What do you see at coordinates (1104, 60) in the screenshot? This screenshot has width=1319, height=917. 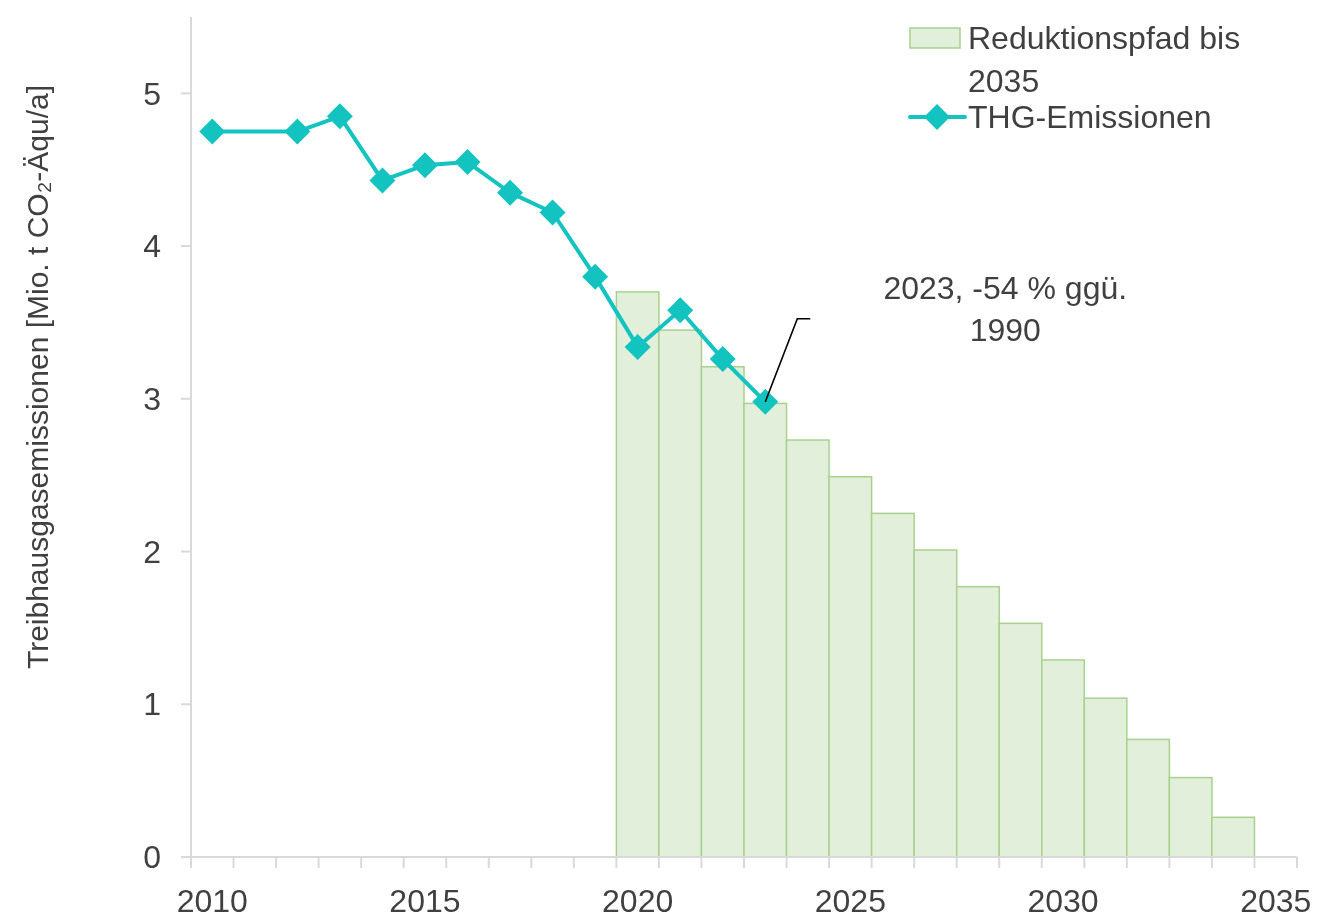 I see `legend-label: Reduktionspfad bis 2035` at bounding box center [1104, 60].